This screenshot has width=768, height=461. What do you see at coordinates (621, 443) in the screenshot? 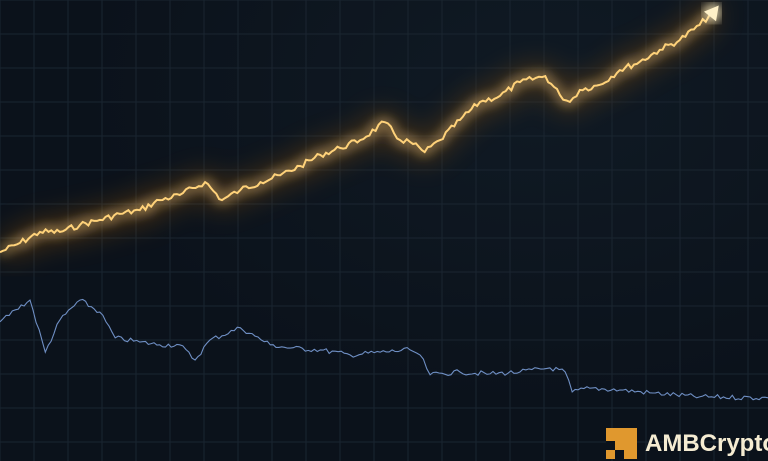
I see `logo-mark-icon` at bounding box center [621, 443].